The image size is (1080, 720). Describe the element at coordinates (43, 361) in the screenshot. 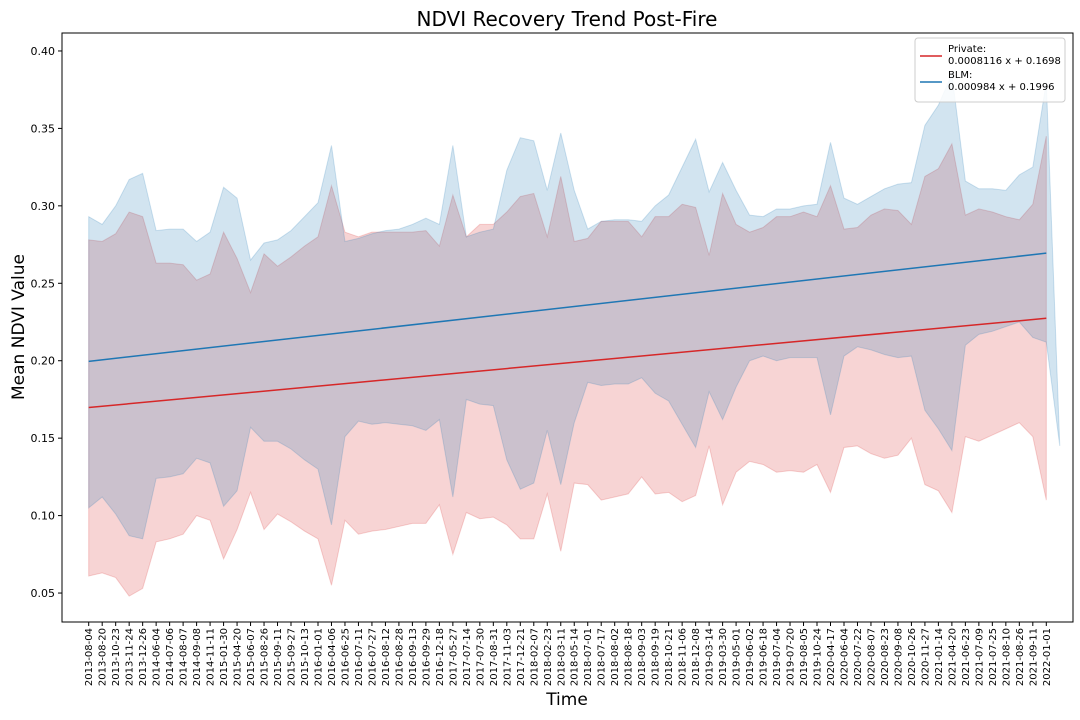

I see `y-tick-label: 0.20` at that location.